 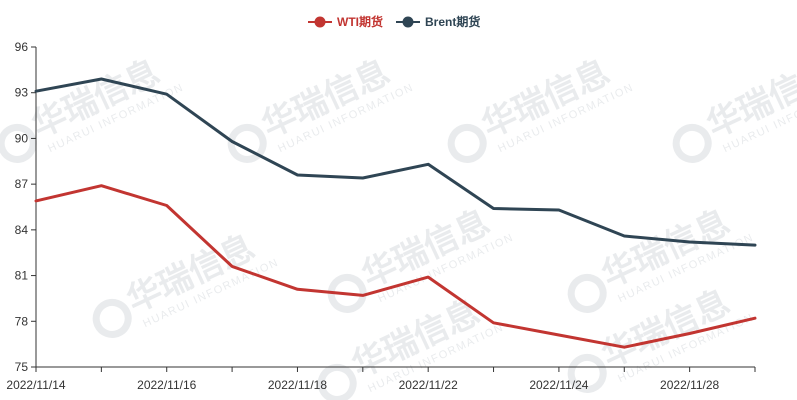 What do you see at coordinates (22, 230) in the screenshot?
I see `y-tick-label: 84` at bounding box center [22, 230].